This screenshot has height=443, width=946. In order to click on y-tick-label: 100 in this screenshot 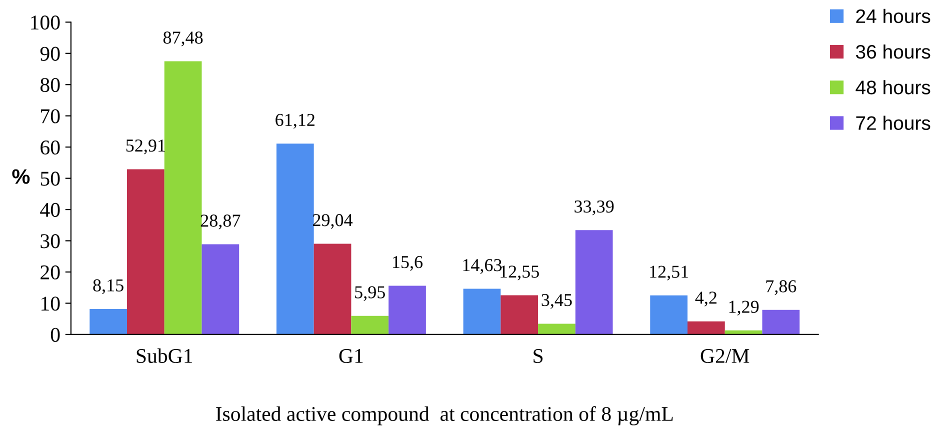, I will do `click(45, 23)`.